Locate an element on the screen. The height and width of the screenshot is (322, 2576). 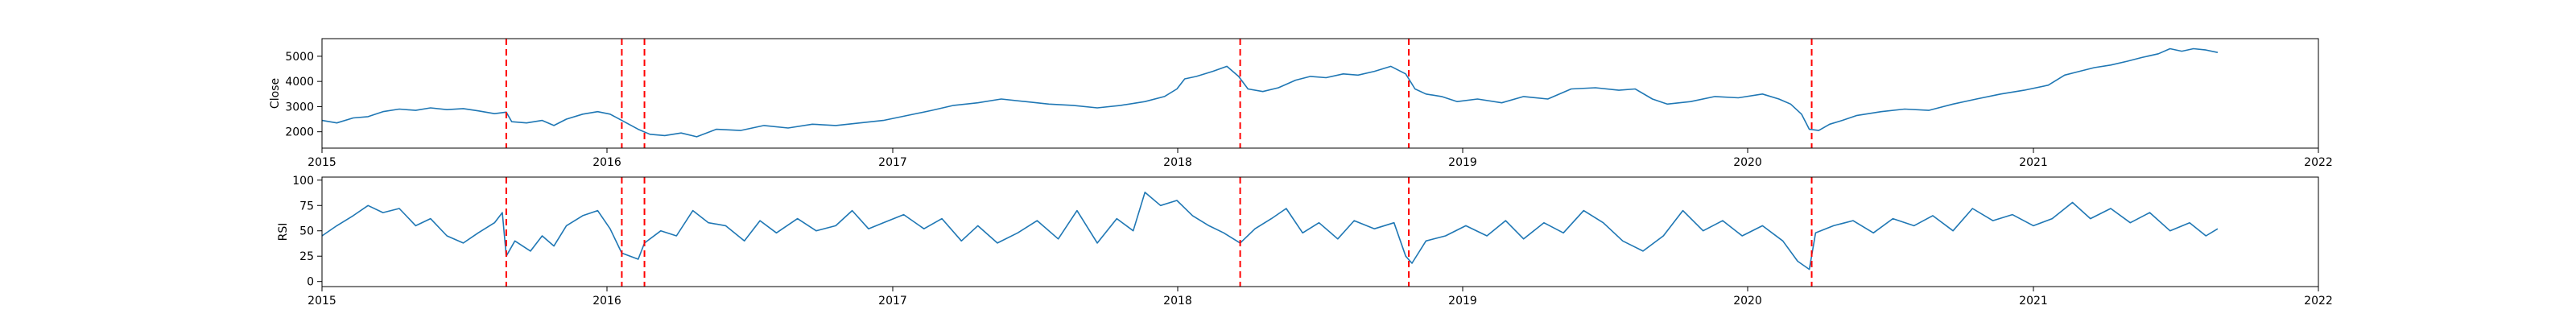
rsi-x-tick-label: 2019 is located at coordinates (1462, 301).